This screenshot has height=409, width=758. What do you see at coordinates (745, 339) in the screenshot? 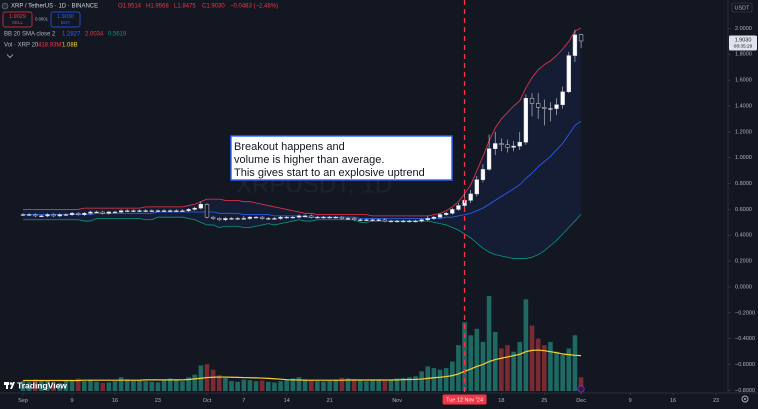
I see `y-tick-label: −0.4000` at bounding box center [745, 339].